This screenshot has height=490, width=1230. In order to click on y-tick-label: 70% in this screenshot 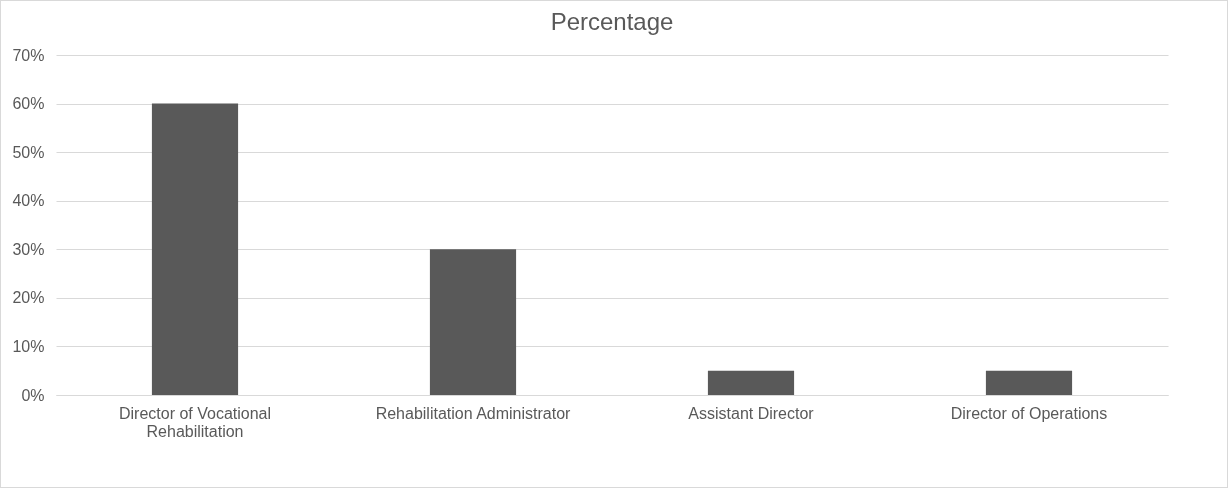, I will do `click(28, 55)`.